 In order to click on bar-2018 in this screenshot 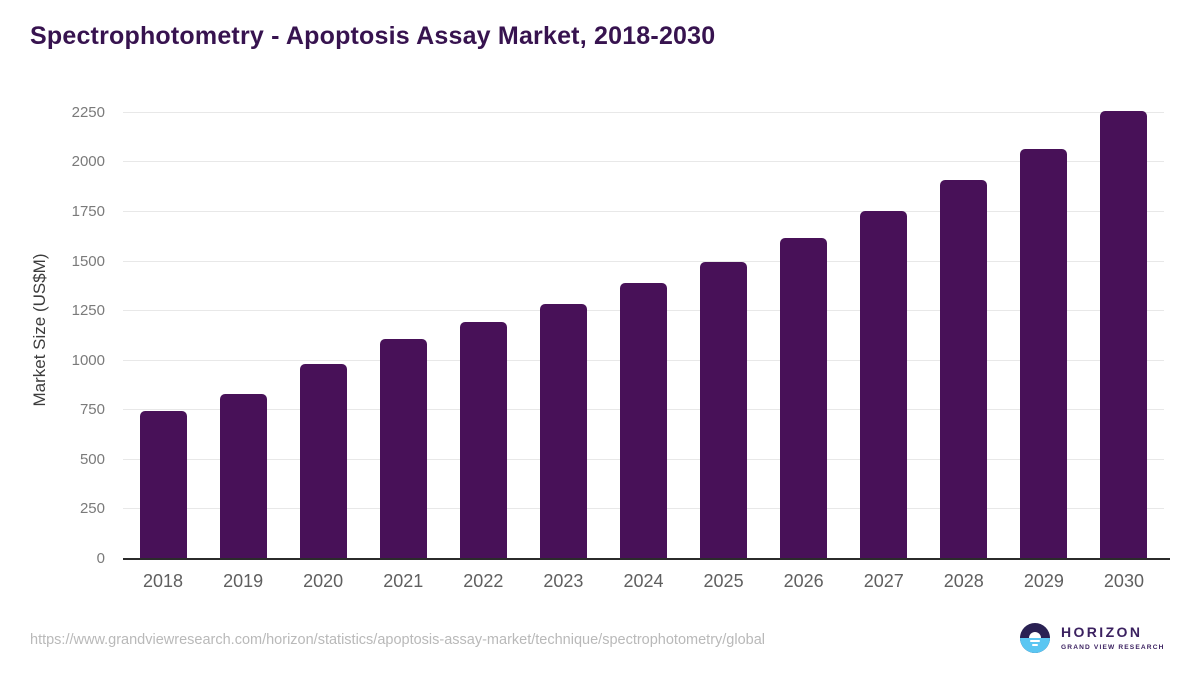, I will do `click(163, 485)`.